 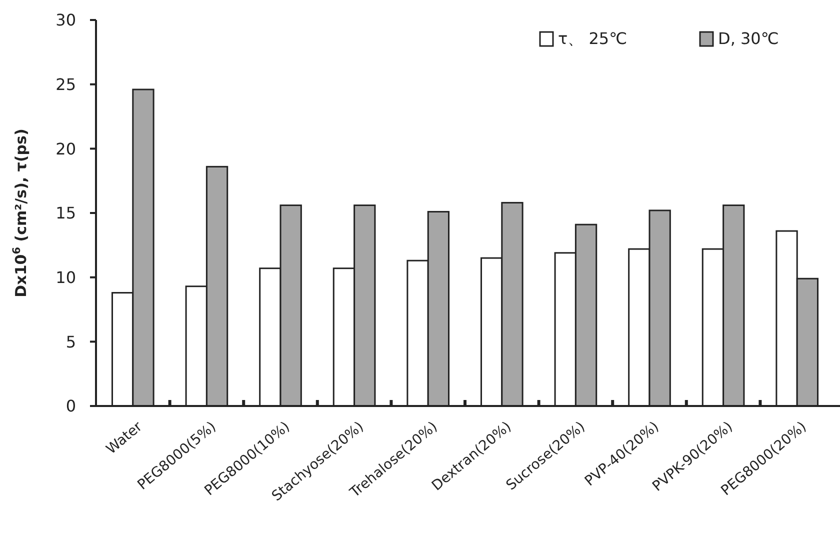 What do you see at coordinates (66, 148) in the screenshot?
I see `y-tick-label: 20` at bounding box center [66, 148].